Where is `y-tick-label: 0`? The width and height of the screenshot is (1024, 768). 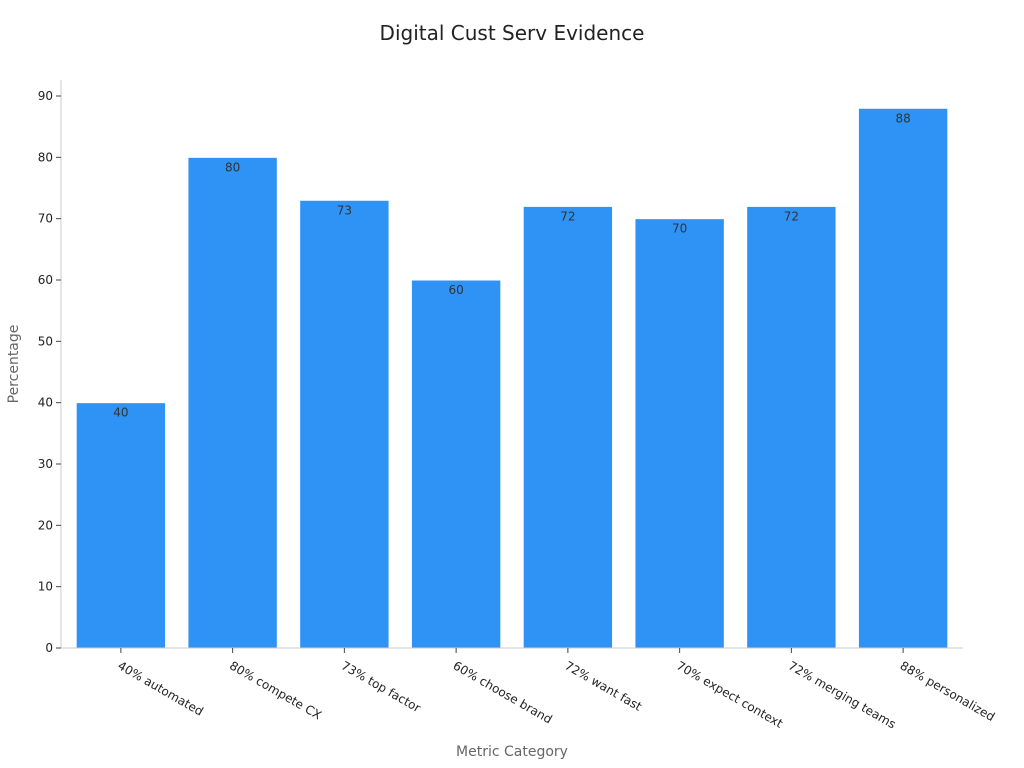 y-tick-label: 0 is located at coordinates (49, 648).